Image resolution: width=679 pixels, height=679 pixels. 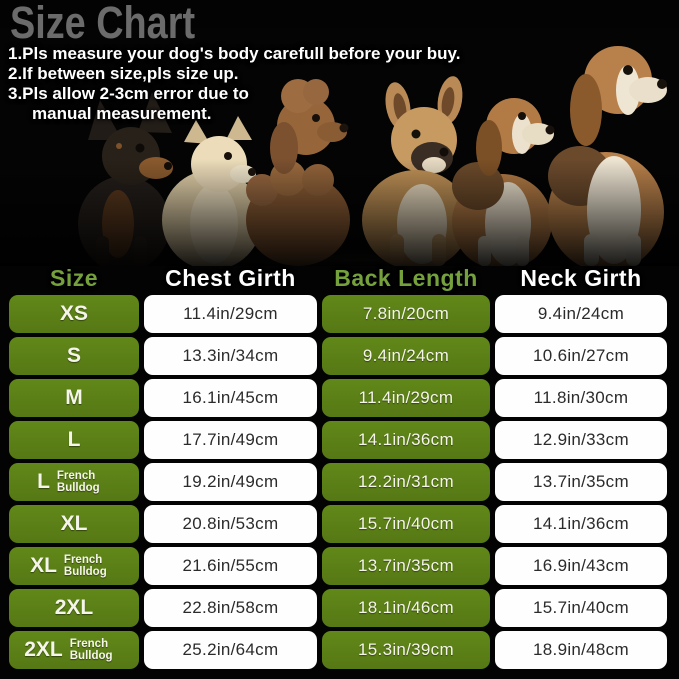 I want to click on size-cell: XS, so click(x=74, y=314).